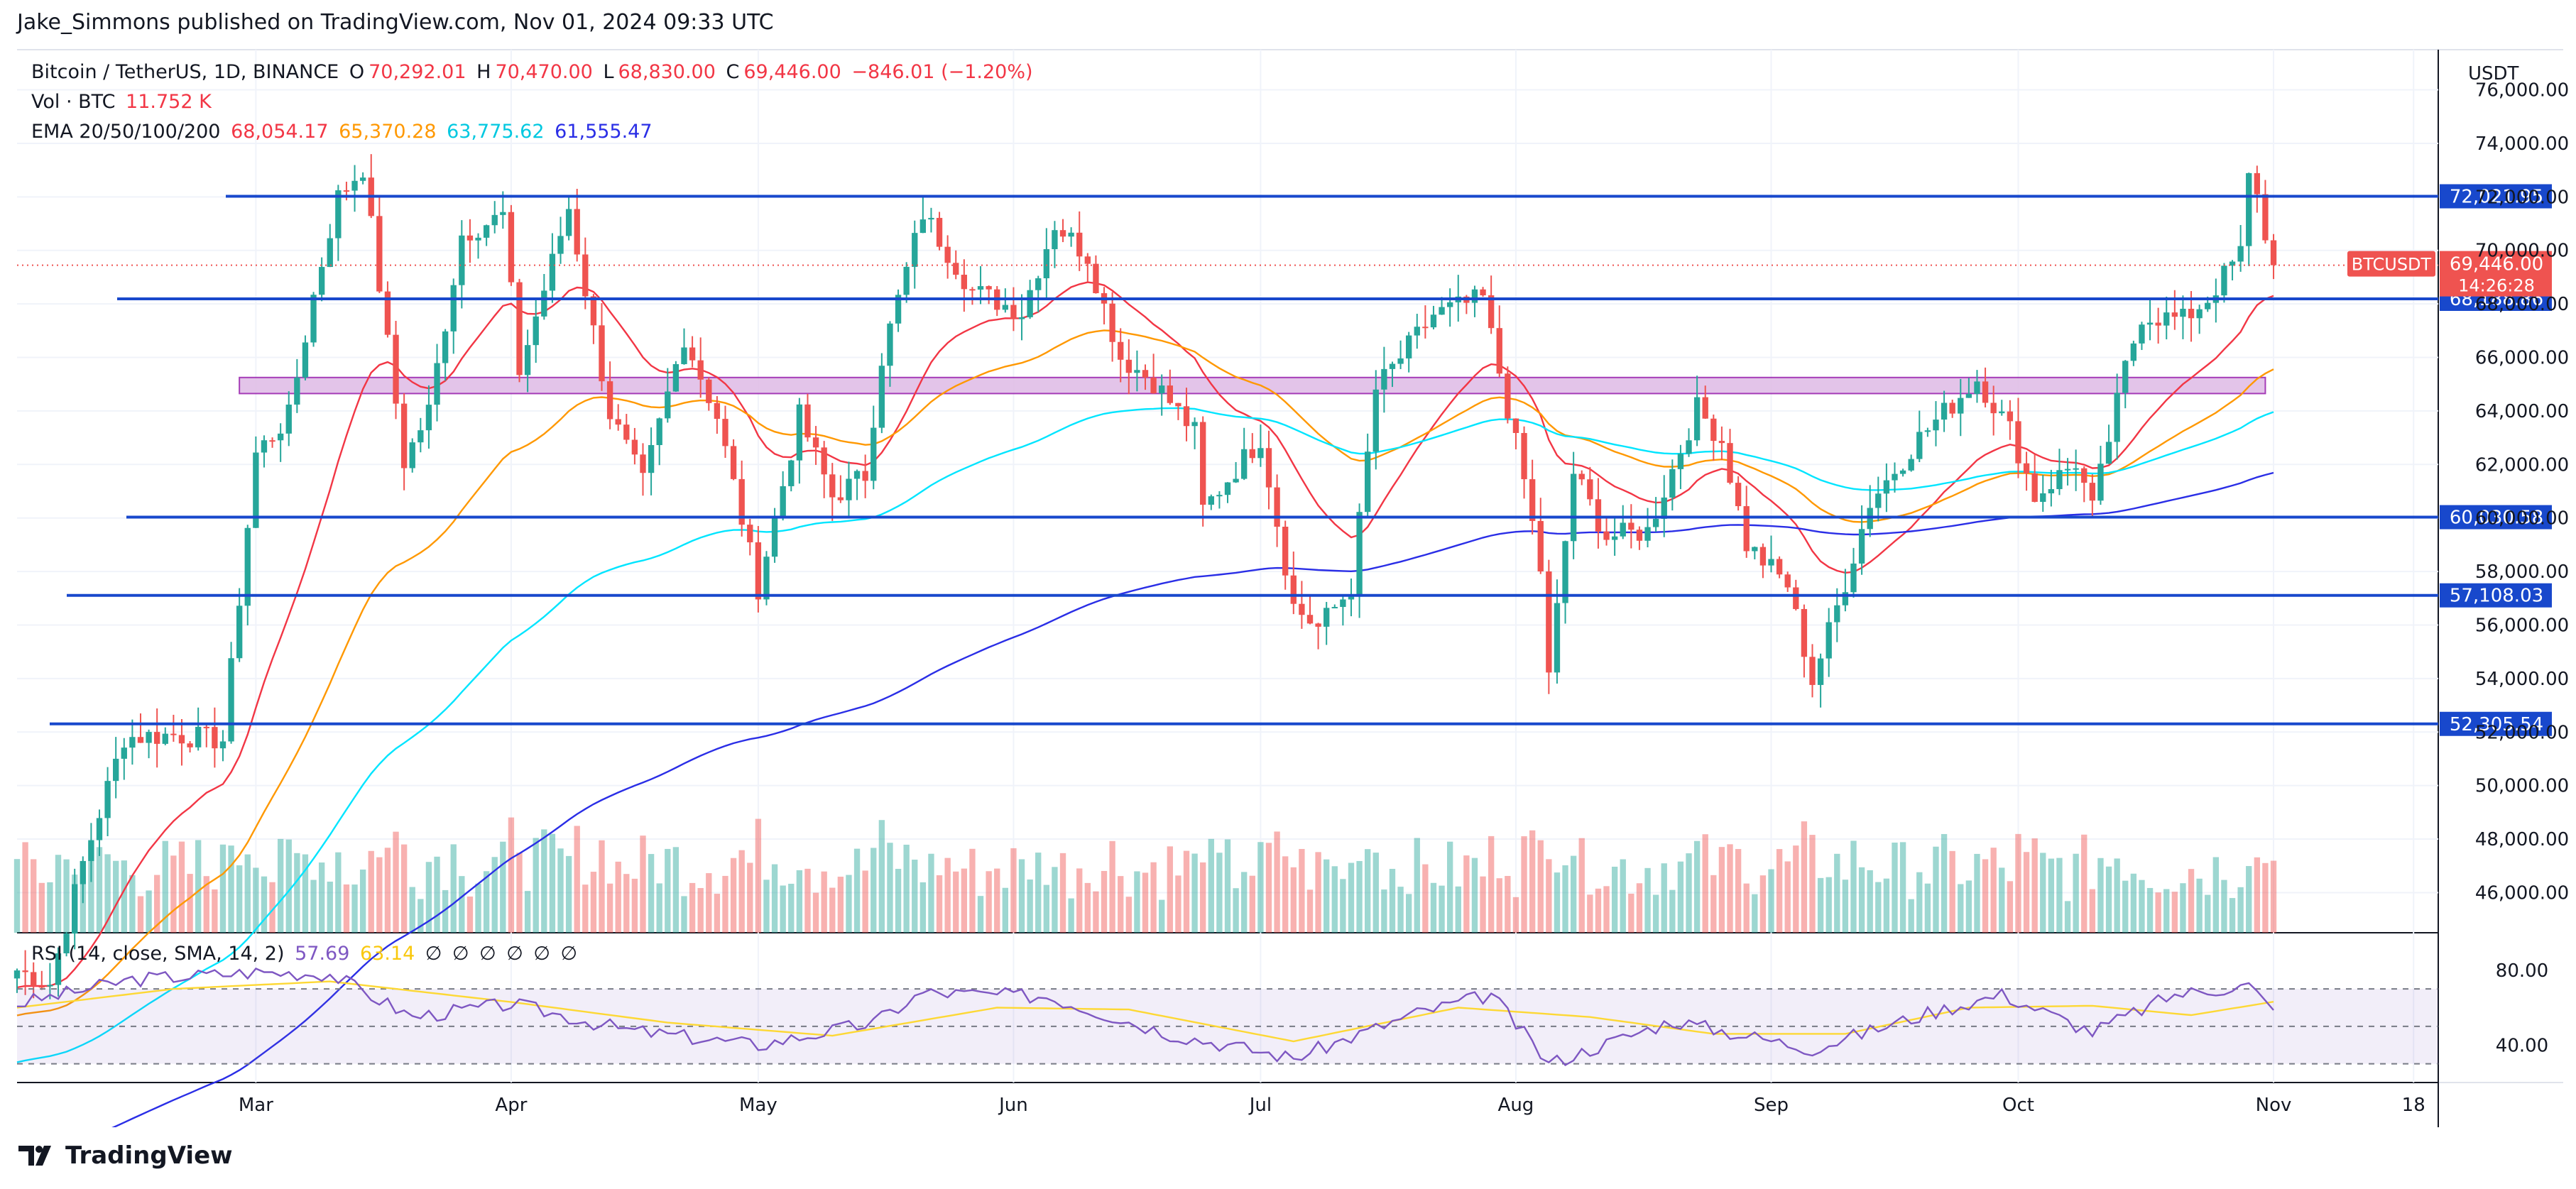  I want to click on price-tick-label: 56,000.00, so click(2522, 626).